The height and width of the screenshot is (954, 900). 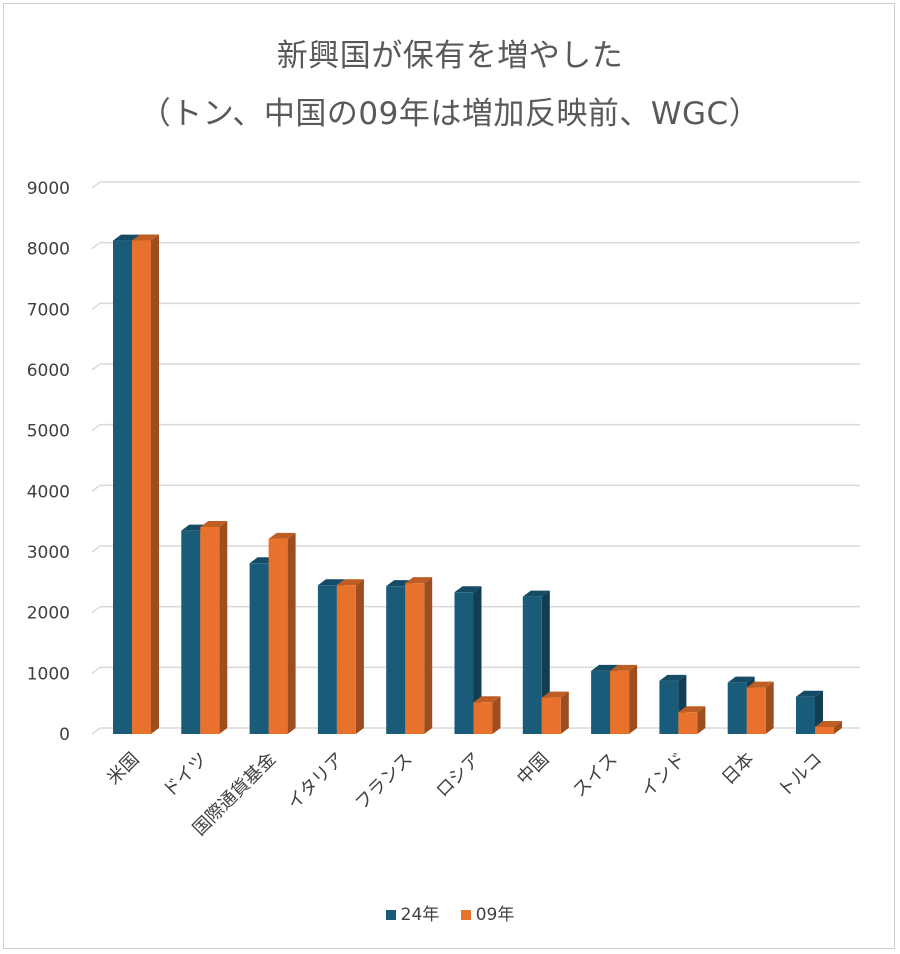 What do you see at coordinates (48, 432) in the screenshot?
I see `y-tick-label: 5000` at bounding box center [48, 432].